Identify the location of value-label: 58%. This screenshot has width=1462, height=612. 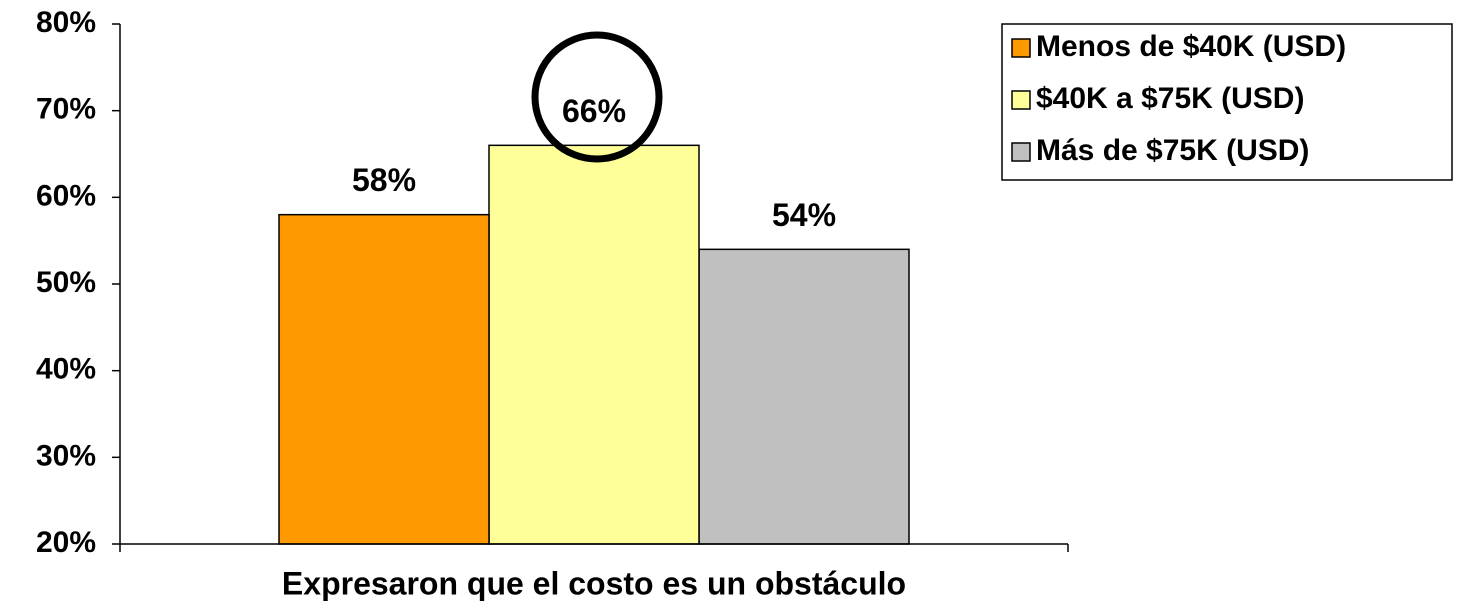
(384, 180).